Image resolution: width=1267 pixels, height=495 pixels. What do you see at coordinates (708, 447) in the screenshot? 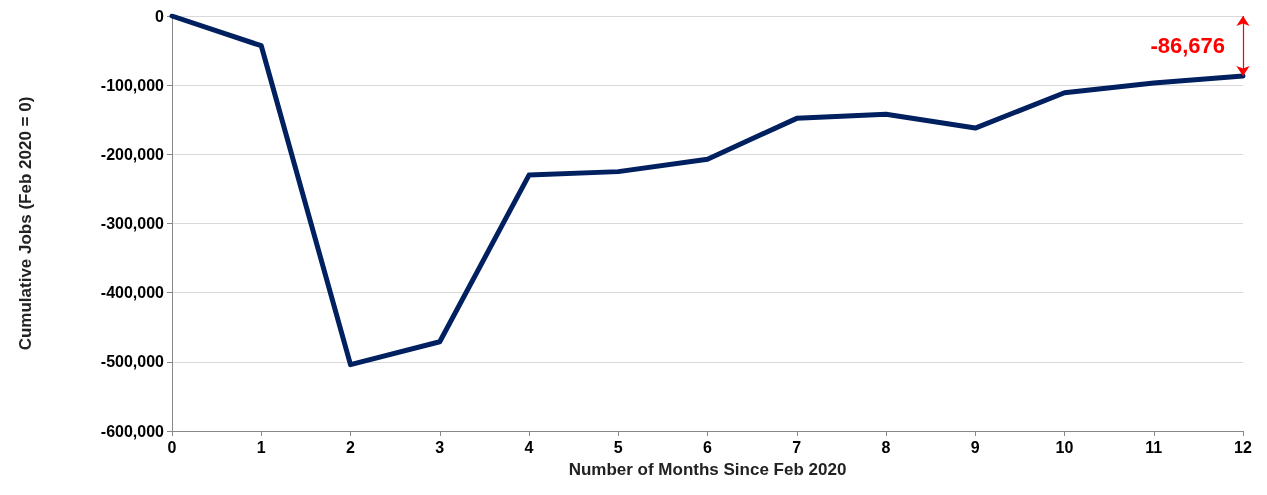
I see `x-tick-label: 6` at bounding box center [708, 447].